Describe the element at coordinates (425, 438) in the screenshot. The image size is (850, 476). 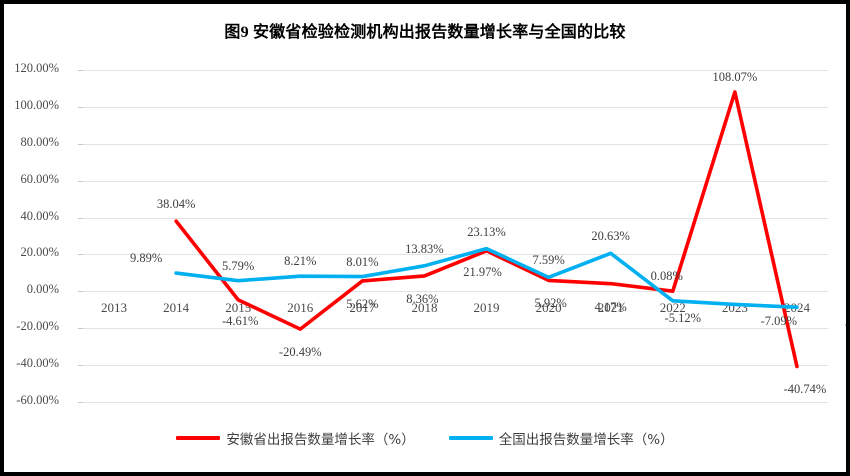
I see `chart-legend: 安徽省出报告数量增长率（%） 全国出报告数量增长率（%）` at that location.